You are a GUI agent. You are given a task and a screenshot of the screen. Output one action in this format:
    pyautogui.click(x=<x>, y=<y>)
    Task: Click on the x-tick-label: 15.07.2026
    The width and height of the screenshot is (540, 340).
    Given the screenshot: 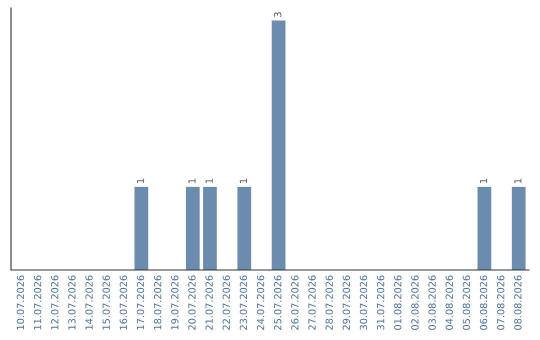 What is the action you would take?
    pyautogui.click(x=106, y=302)
    